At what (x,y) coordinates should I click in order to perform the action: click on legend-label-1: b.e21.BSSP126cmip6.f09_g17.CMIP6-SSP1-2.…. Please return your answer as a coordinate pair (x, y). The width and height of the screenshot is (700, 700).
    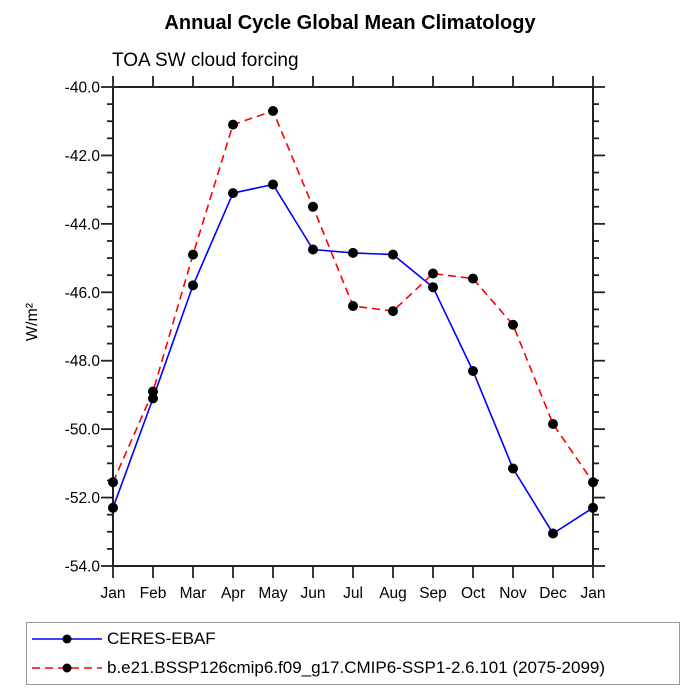
    Looking at the image, I should click on (356, 668).